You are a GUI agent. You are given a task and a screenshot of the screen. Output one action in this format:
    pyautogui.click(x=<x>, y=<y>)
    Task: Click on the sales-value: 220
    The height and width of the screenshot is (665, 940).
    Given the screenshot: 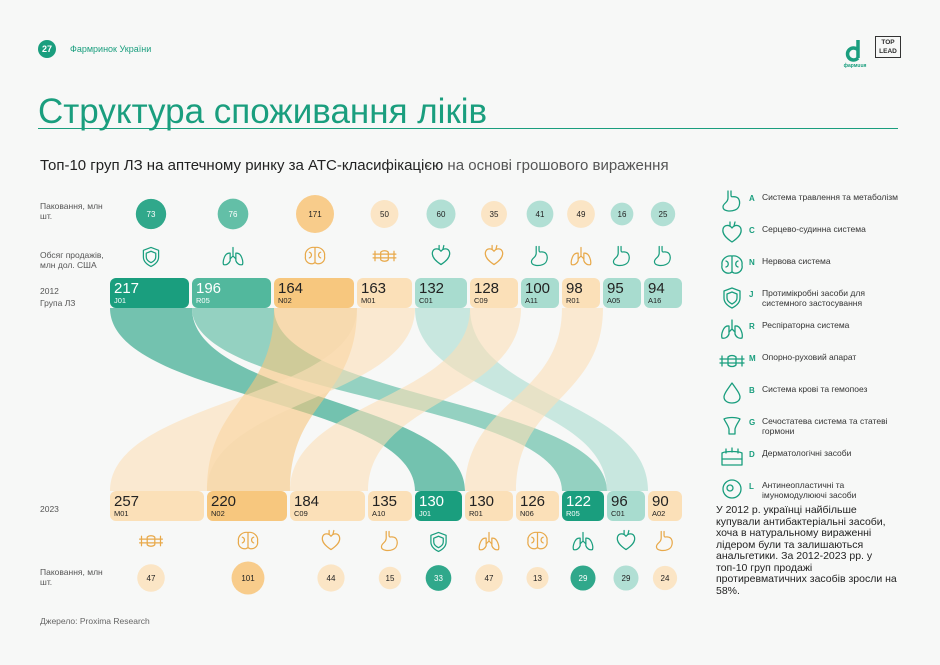 What is the action you would take?
    pyautogui.click(x=223, y=501)
    